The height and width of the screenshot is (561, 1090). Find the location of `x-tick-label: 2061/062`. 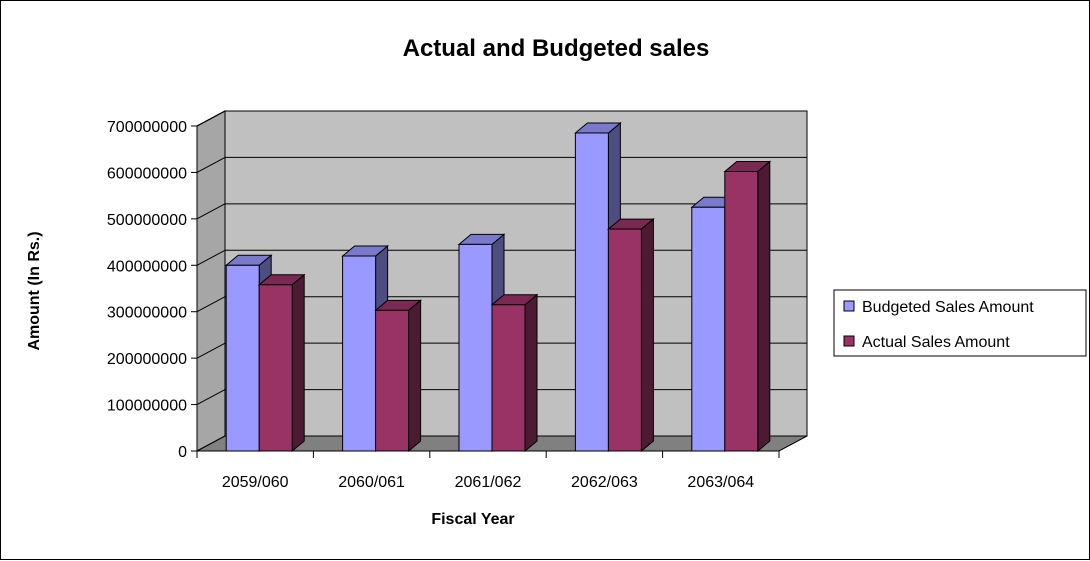

x-tick-label: 2061/062 is located at coordinates (488, 482).